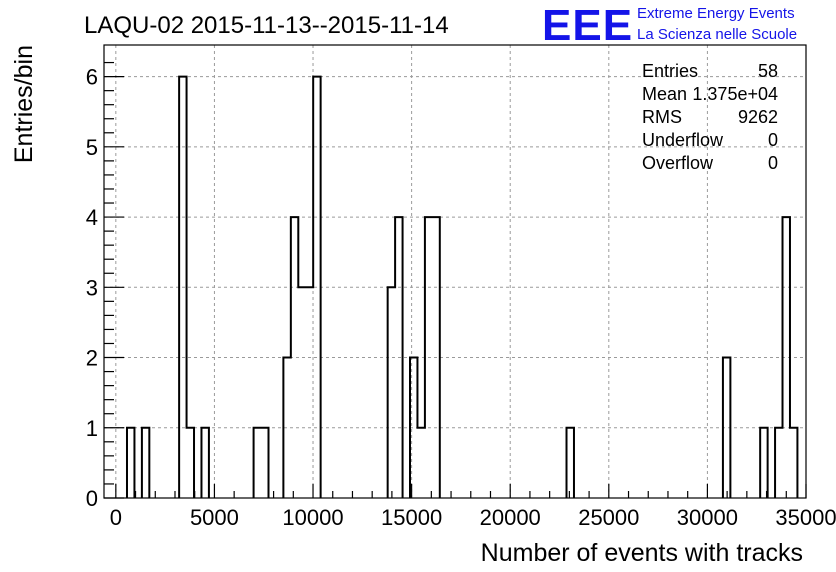 This screenshot has height=572, width=836. What do you see at coordinates (92, 358) in the screenshot?
I see `y-tick-label: 2` at bounding box center [92, 358].